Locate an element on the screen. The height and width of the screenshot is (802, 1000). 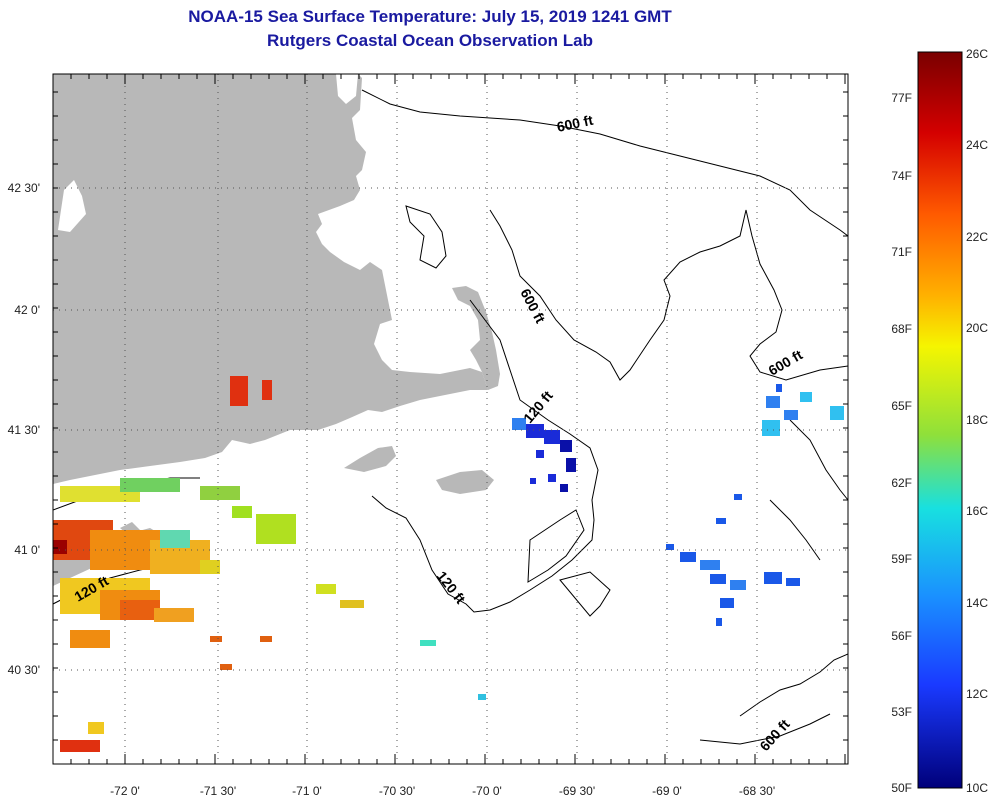
celsius-label: 16C is located at coordinates (977, 511).